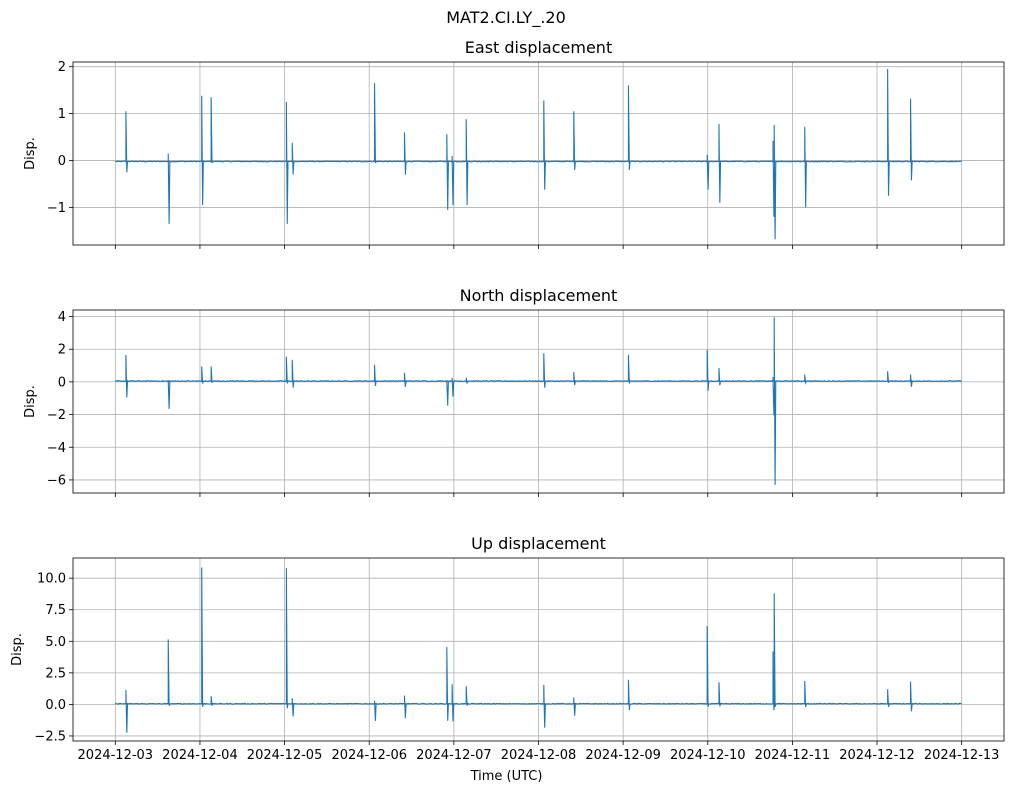 The height and width of the screenshot is (795, 1012). Describe the element at coordinates (56, 448) in the screenshot. I see `y-tick-label: −4` at that location.